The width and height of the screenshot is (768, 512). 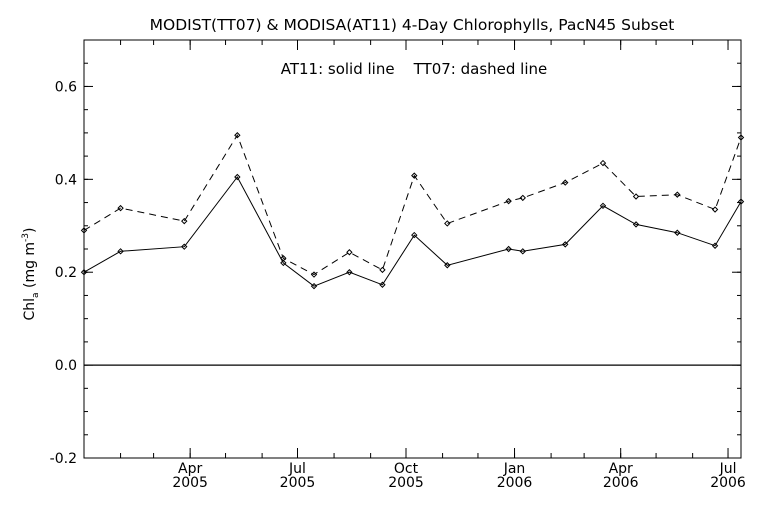 What do you see at coordinates (66, 87) in the screenshot?
I see `y-tick-label: 0.6` at bounding box center [66, 87].